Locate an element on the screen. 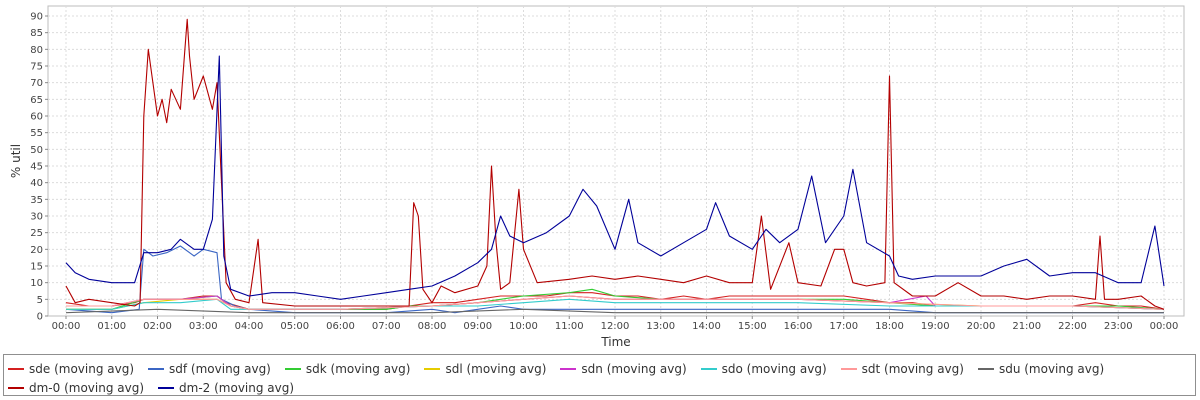  x-tick-label: 12:00 is located at coordinates (615, 326).